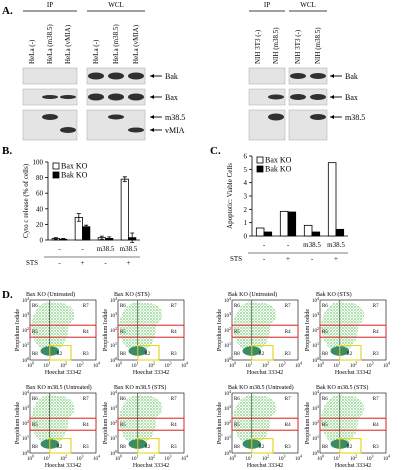 The height and width of the screenshot is (470, 408). I want to click on lane-label: NIH (m38.5), so click(276, 45).